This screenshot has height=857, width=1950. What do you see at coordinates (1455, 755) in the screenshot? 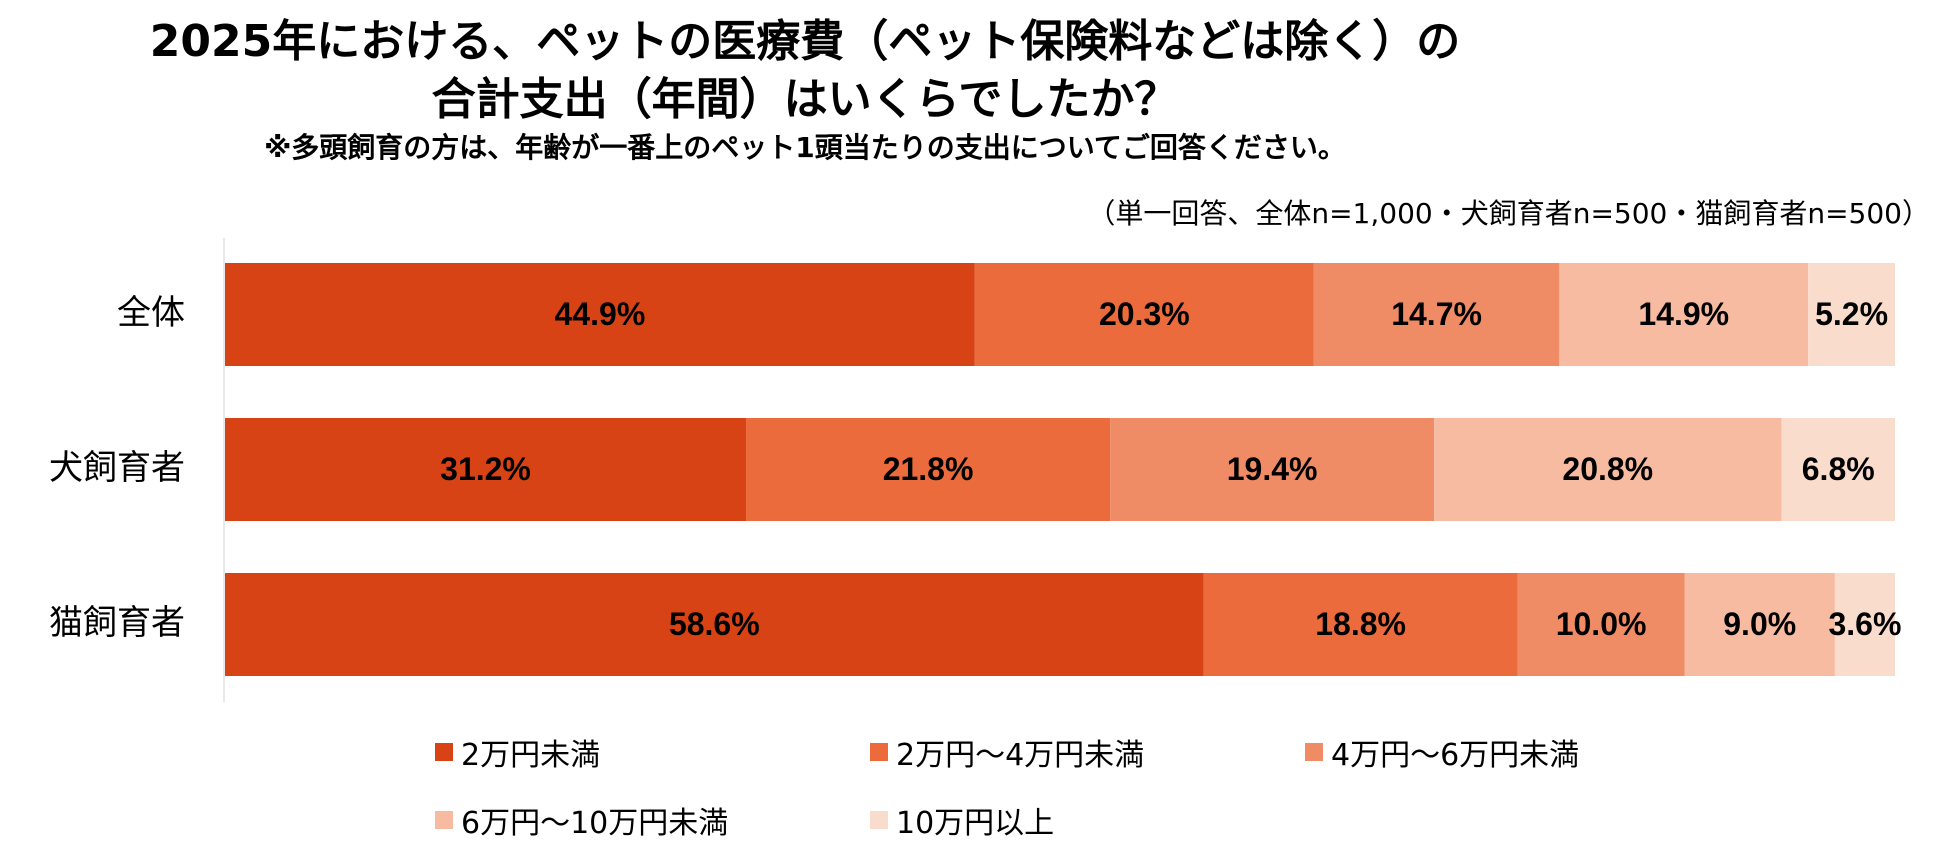
I see `legend-label: 4万円～6万円未満` at bounding box center [1455, 755].